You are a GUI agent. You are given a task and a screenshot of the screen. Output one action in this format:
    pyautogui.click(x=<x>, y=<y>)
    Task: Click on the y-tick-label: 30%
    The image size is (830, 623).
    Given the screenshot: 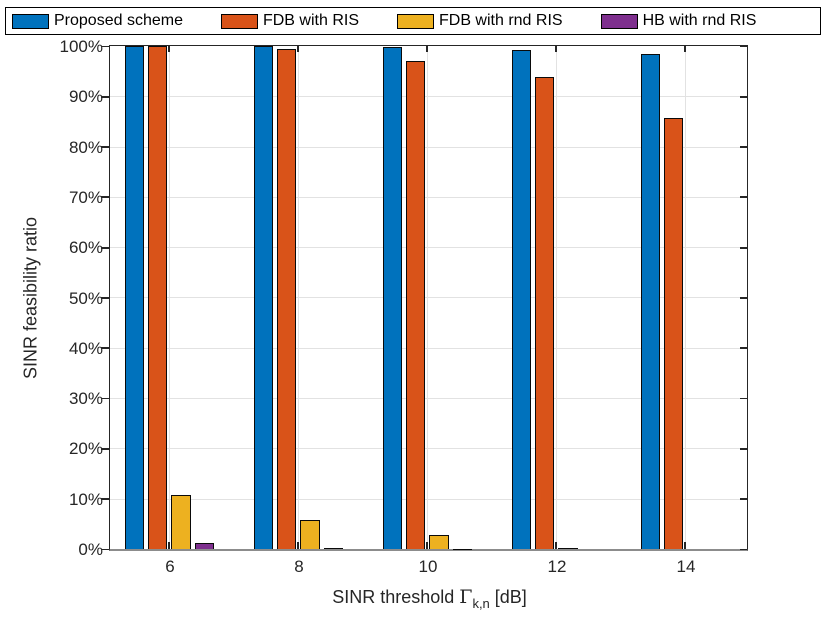 What is the action you would take?
    pyautogui.click(x=85, y=399)
    